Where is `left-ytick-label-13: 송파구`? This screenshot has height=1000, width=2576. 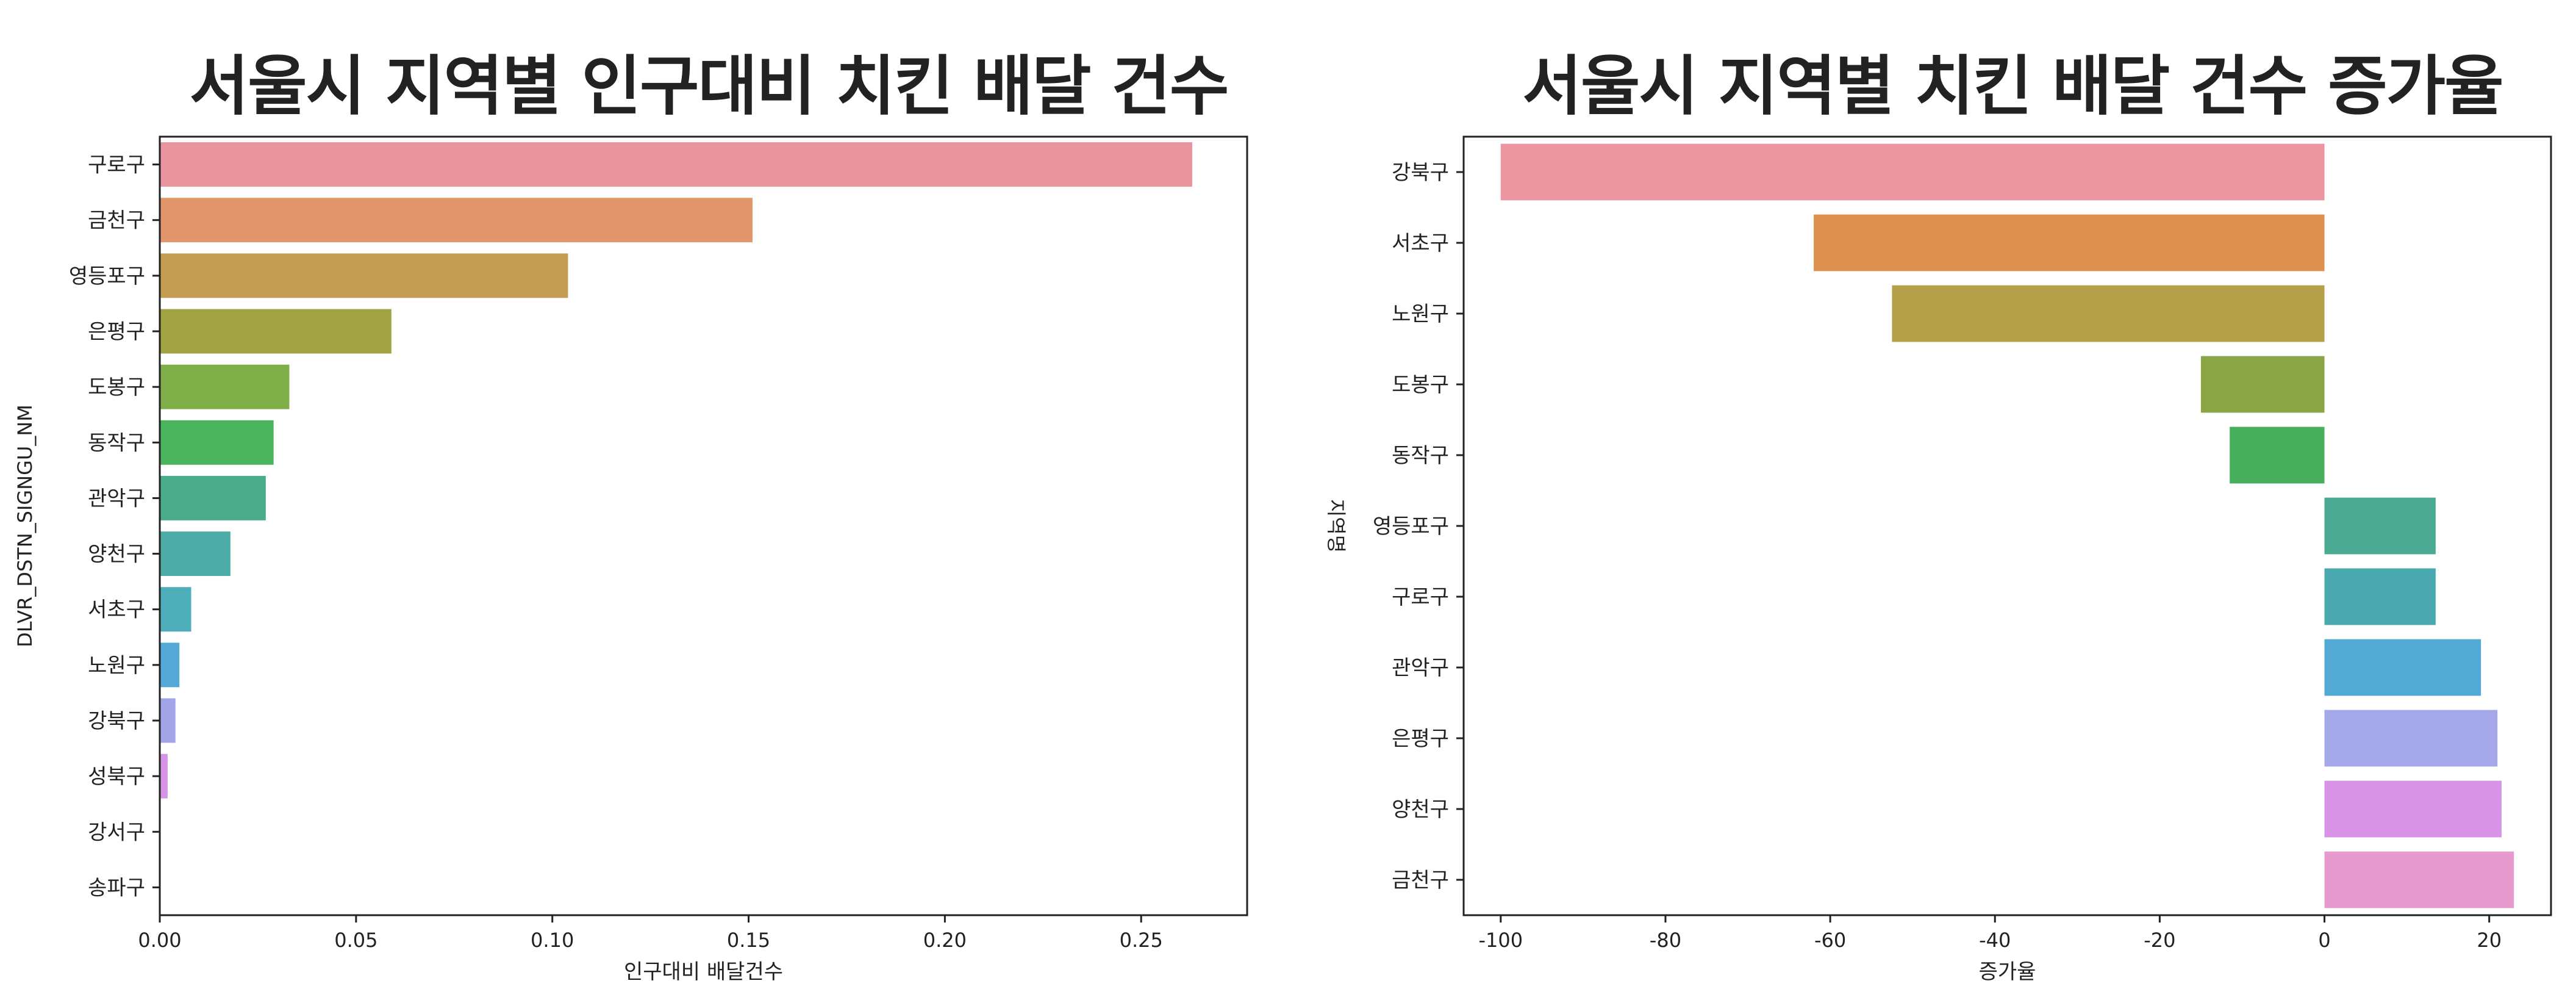
left-ytick-label-13: 송파구 is located at coordinates (116, 888).